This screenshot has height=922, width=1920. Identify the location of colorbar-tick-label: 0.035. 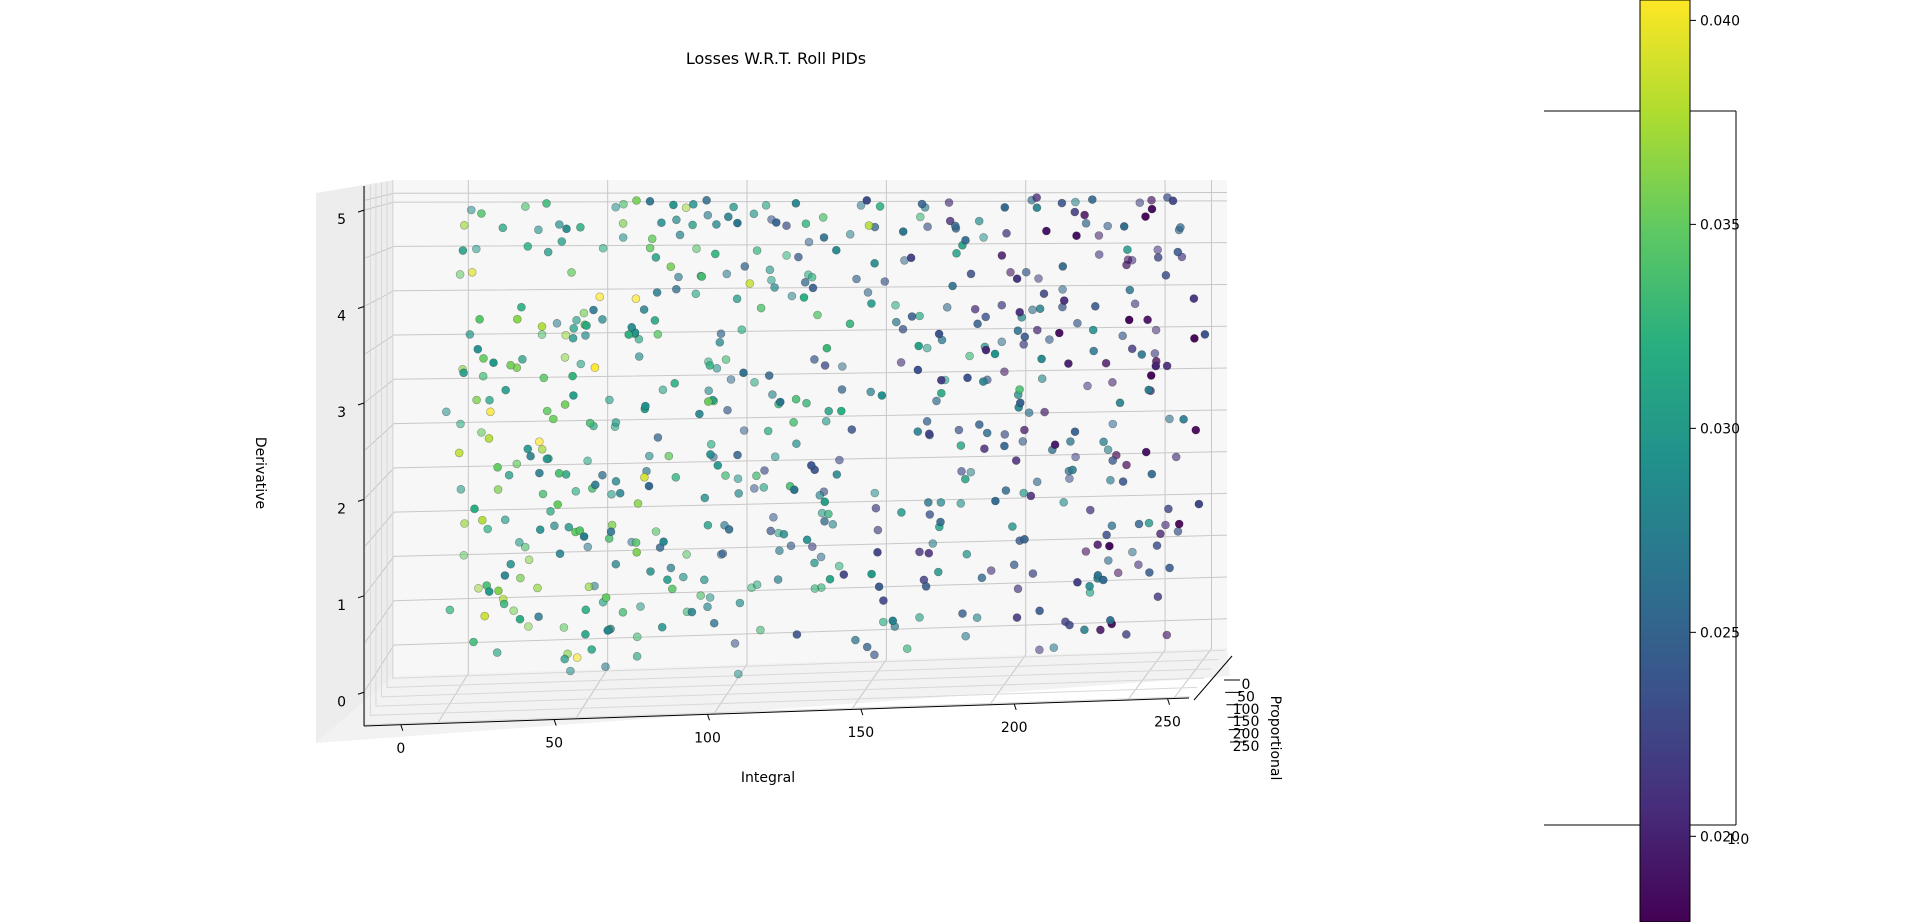
(1720, 225).